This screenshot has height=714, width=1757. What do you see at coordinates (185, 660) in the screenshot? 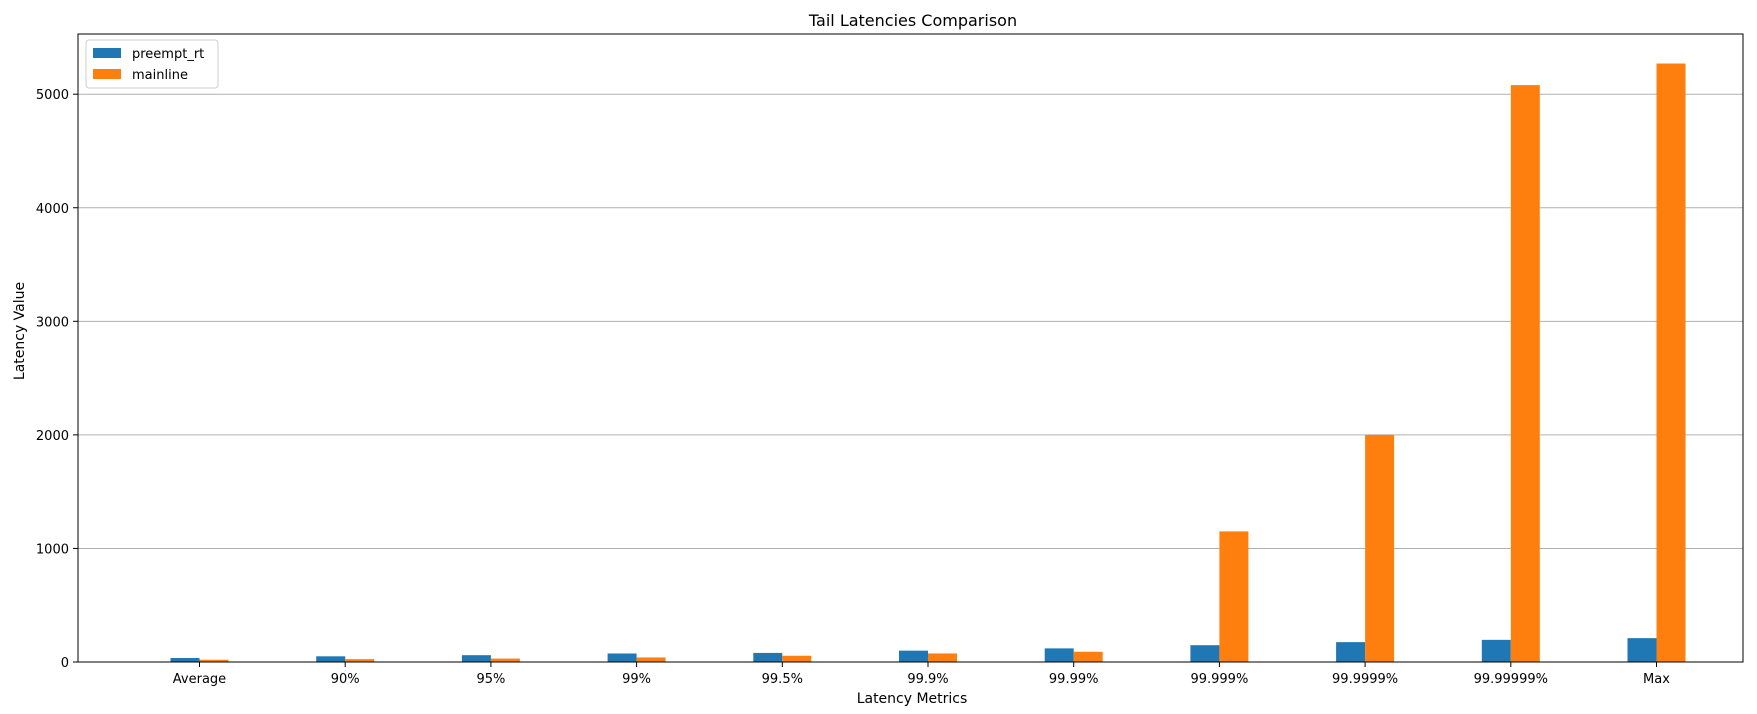
I see `bar-preempt_rt-Average` at bounding box center [185, 660].